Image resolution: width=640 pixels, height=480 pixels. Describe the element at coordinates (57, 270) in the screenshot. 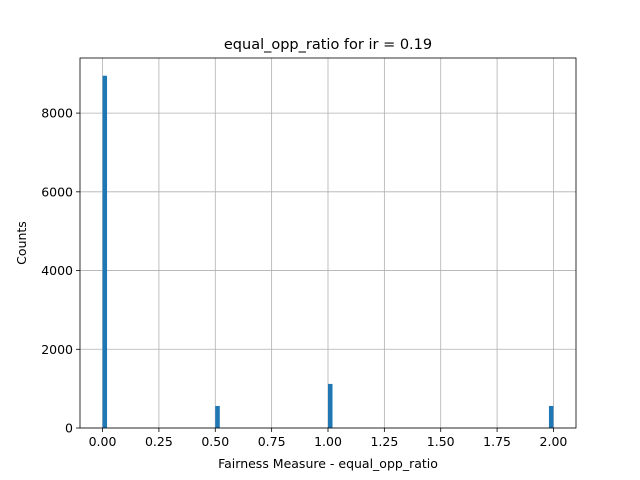

I see `y-tick-label-2: 4000` at that location.